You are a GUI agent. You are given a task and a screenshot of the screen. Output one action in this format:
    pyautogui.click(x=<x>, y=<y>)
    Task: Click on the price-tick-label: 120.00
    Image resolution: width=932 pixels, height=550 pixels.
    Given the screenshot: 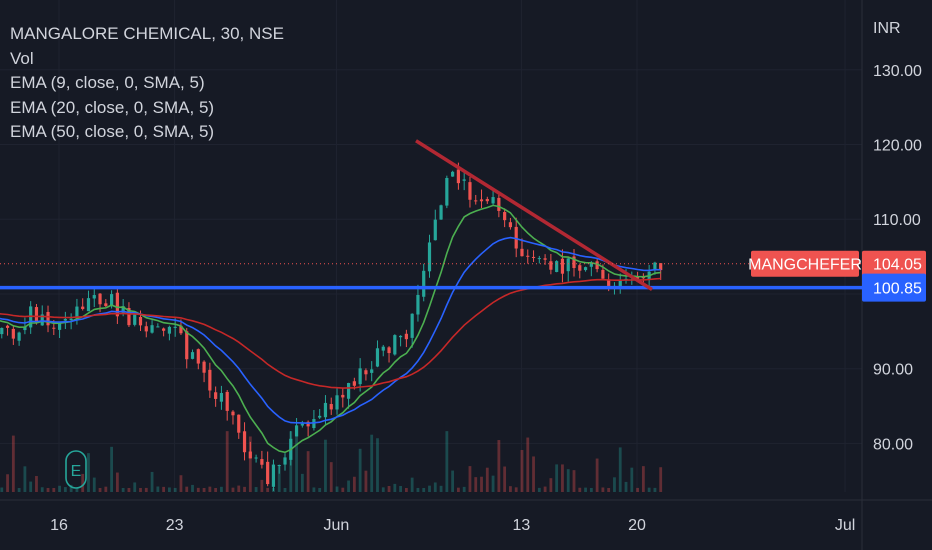 What is the action you would take?
    pyautogui.click(x=897, y=146)
    